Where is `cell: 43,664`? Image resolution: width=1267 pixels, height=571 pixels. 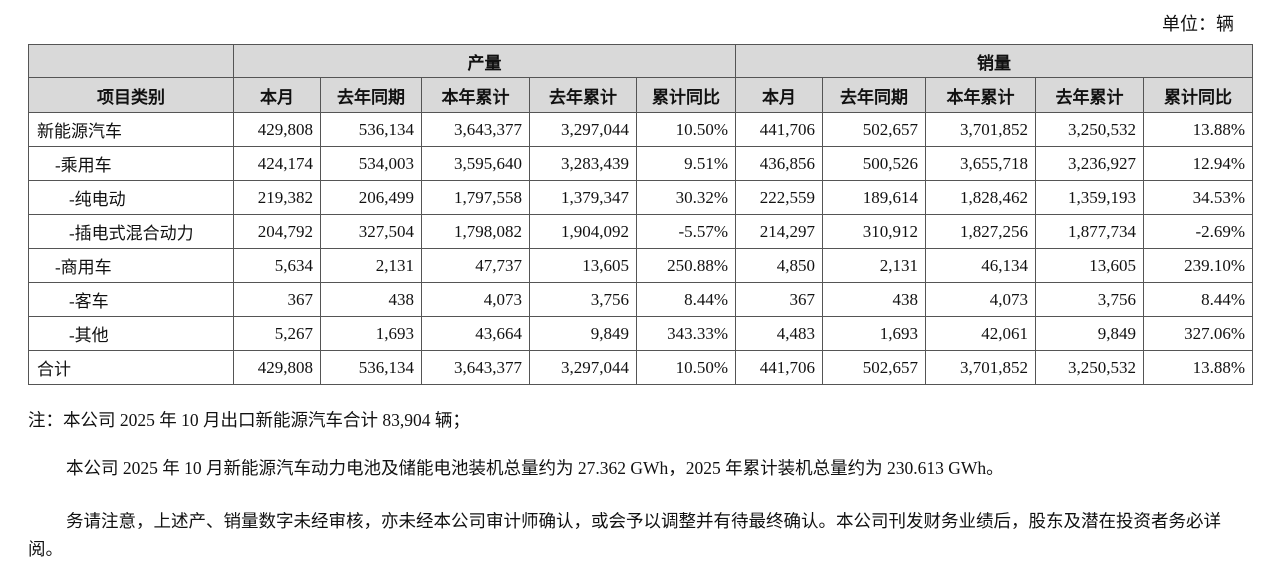
cell: 43,664 is located at coordinates (475, 333).